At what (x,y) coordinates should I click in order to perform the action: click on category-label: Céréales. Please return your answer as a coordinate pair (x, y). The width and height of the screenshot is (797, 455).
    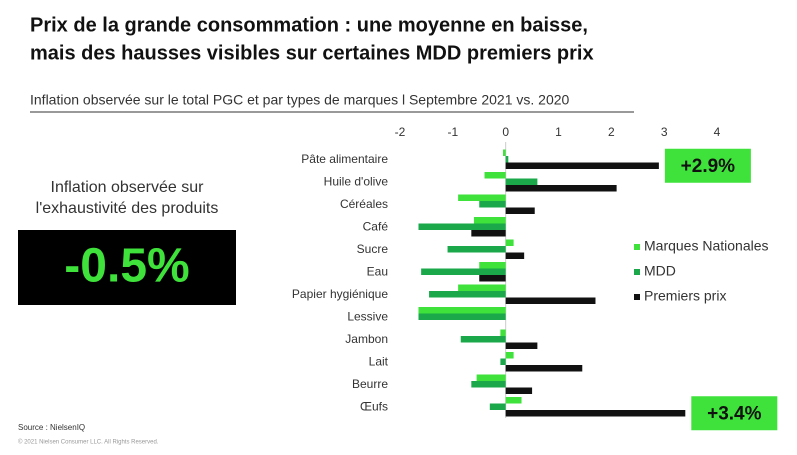
    Looking at the image, I should click on (364, 204).